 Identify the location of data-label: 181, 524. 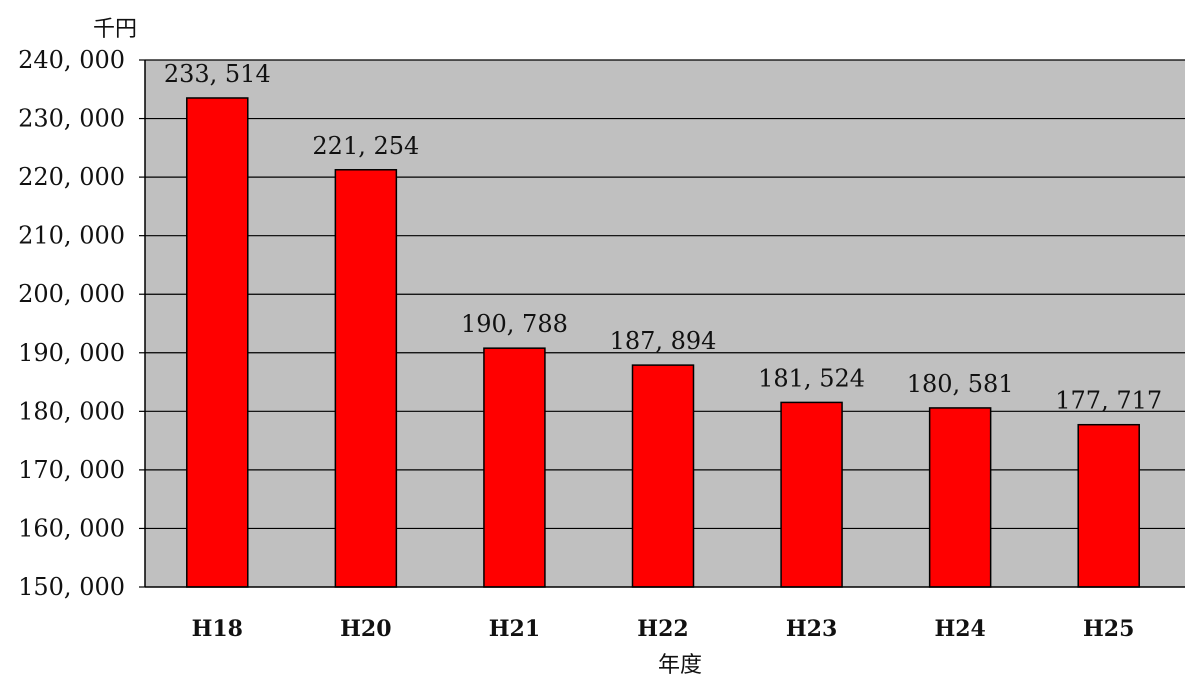
(811, 378).